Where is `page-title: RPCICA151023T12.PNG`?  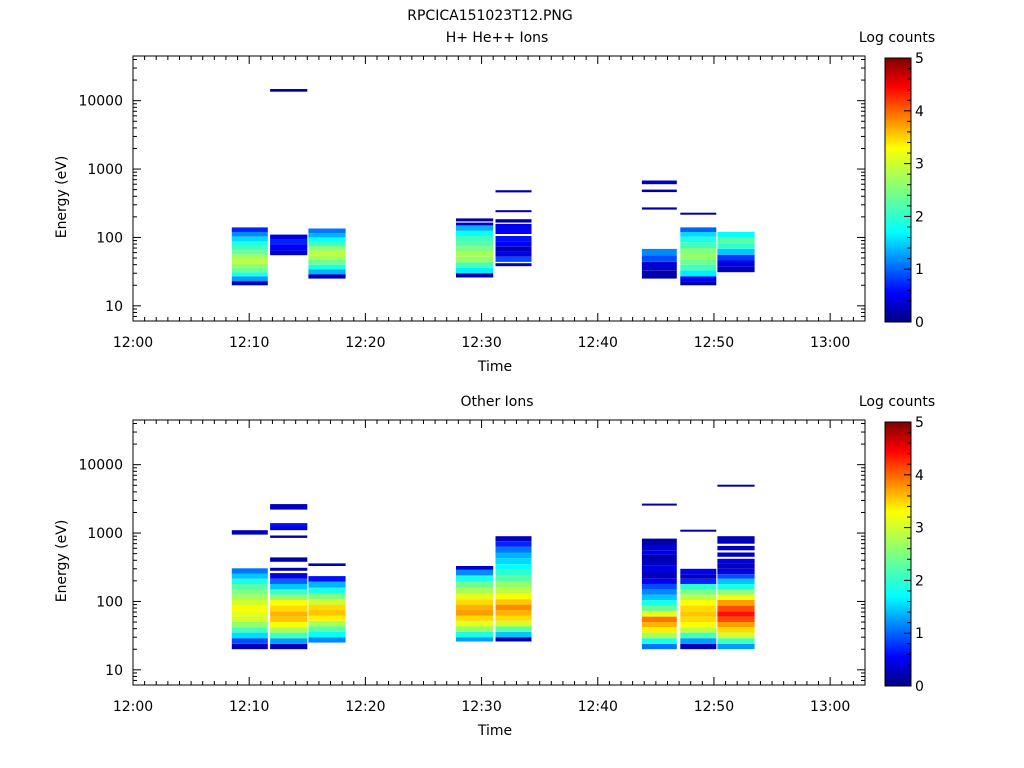 page-title: RPCICA151023T12.PNG is located at coordinates (489, 16).